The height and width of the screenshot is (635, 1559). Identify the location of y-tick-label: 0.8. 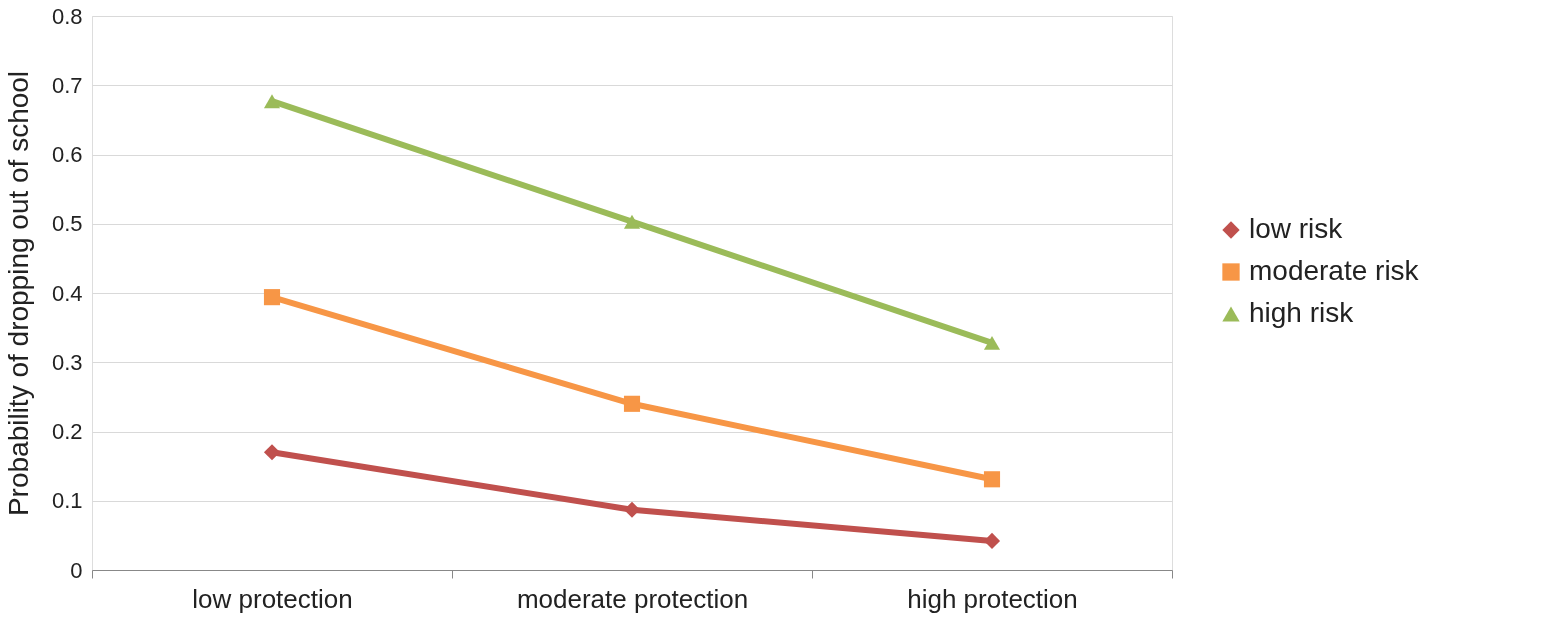
(67, 16).